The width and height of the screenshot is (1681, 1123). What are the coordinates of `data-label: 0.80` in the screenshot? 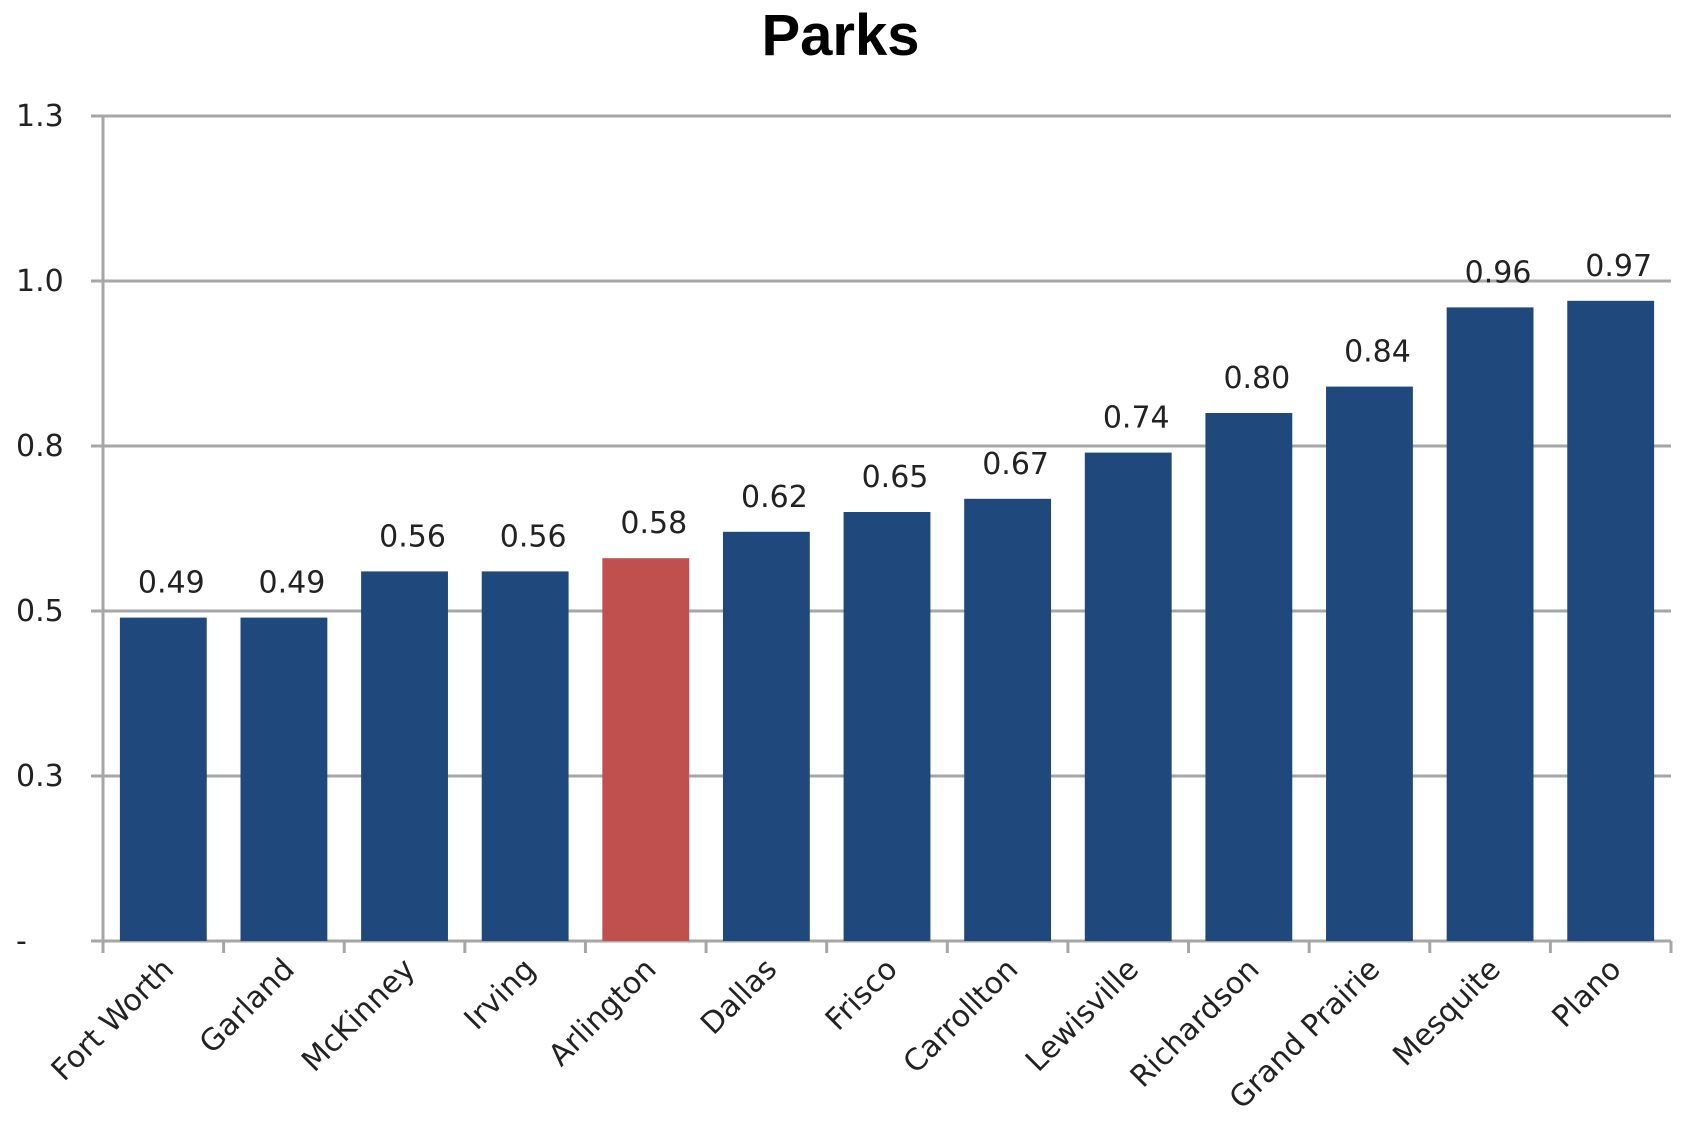 It's located at (1256, 378).